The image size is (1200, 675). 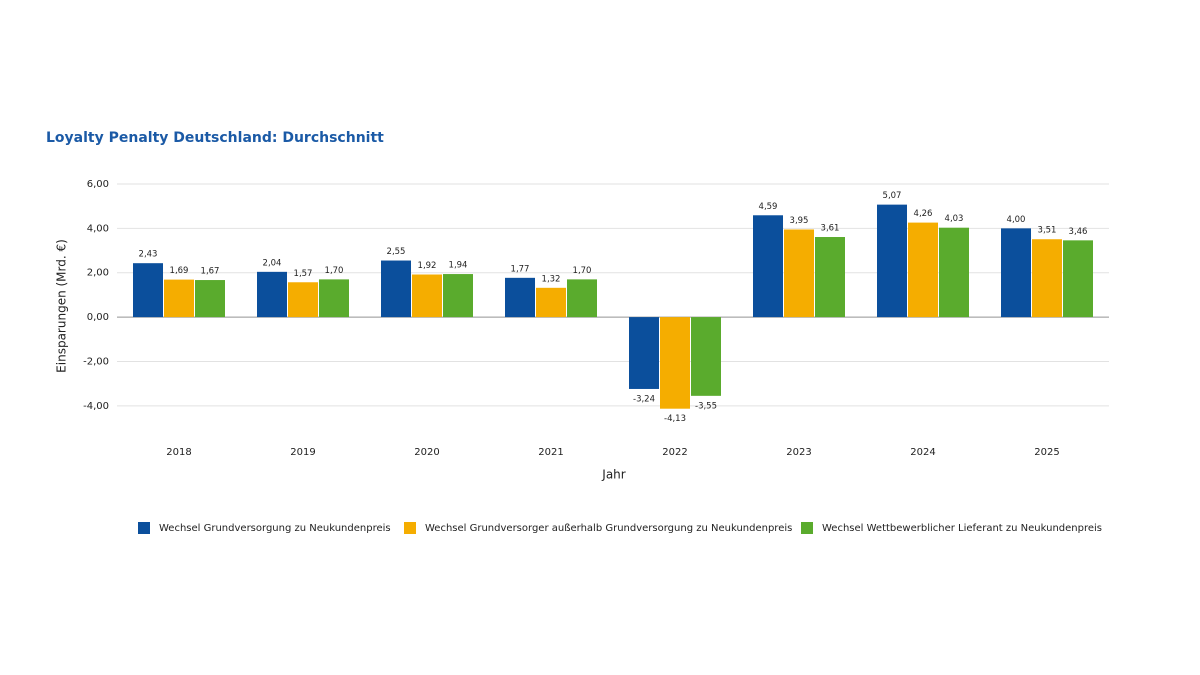 What do you see at coordinates (520, 269) in the screenshot?
I see `value-label: 1,77` at bounding box center [520, 269].